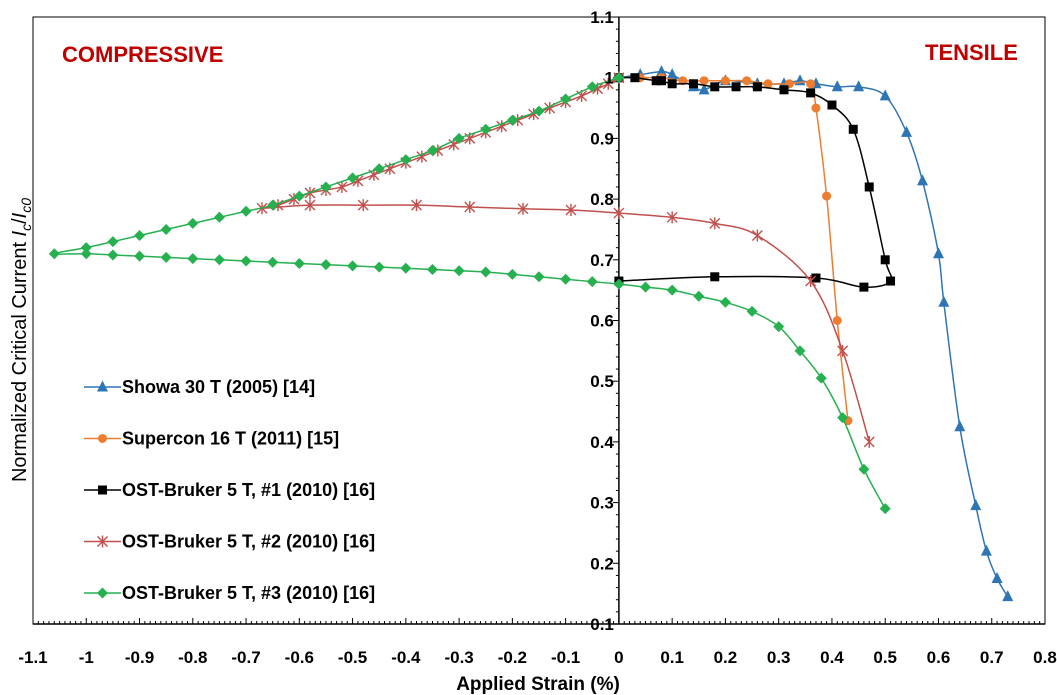 This screenshot has width=1057, height=695. I want to click on y-tick-label: 0.1, so click(602, 624).